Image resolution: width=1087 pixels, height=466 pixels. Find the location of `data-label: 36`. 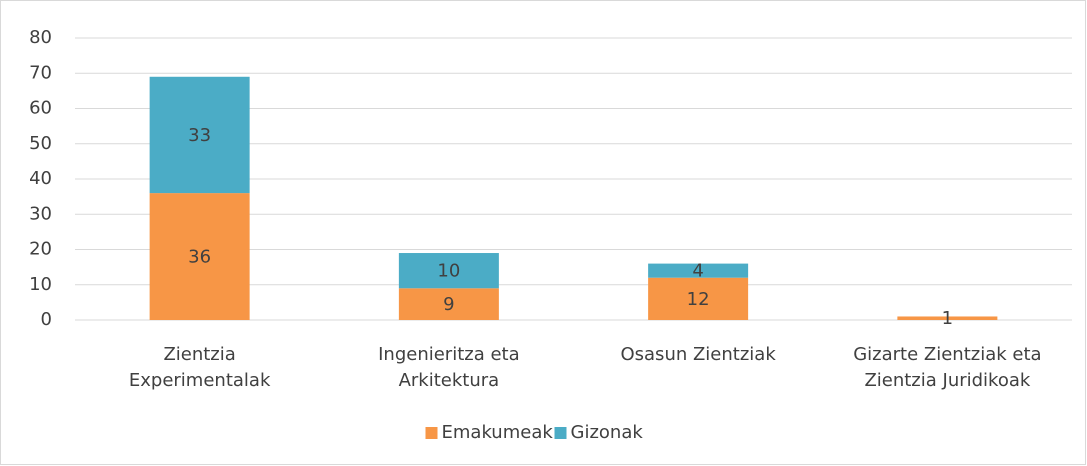

data-label: 36 is located at coordinates (199, 257).